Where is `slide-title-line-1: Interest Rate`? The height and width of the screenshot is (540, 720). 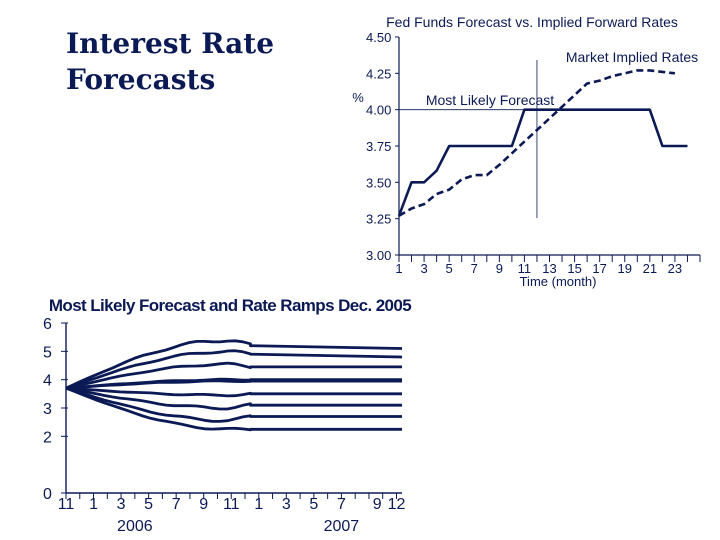
slide-title-line-1: Interest Rate is located at coordinates (170, 43).